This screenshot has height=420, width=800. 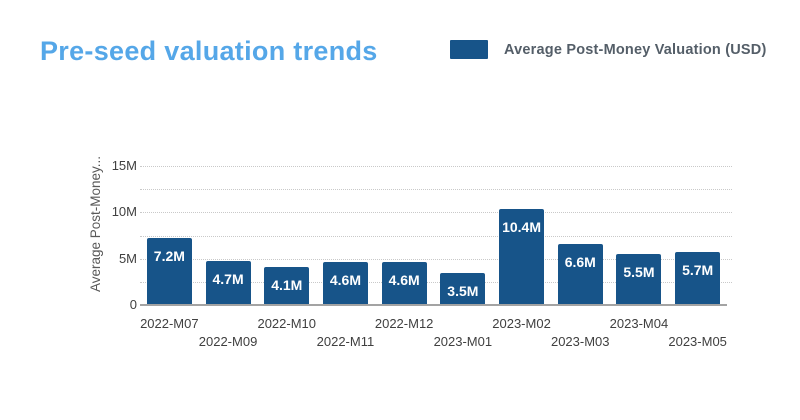 I want to click on x-tick-label: 2023-M04, so click(x=639, y=323).